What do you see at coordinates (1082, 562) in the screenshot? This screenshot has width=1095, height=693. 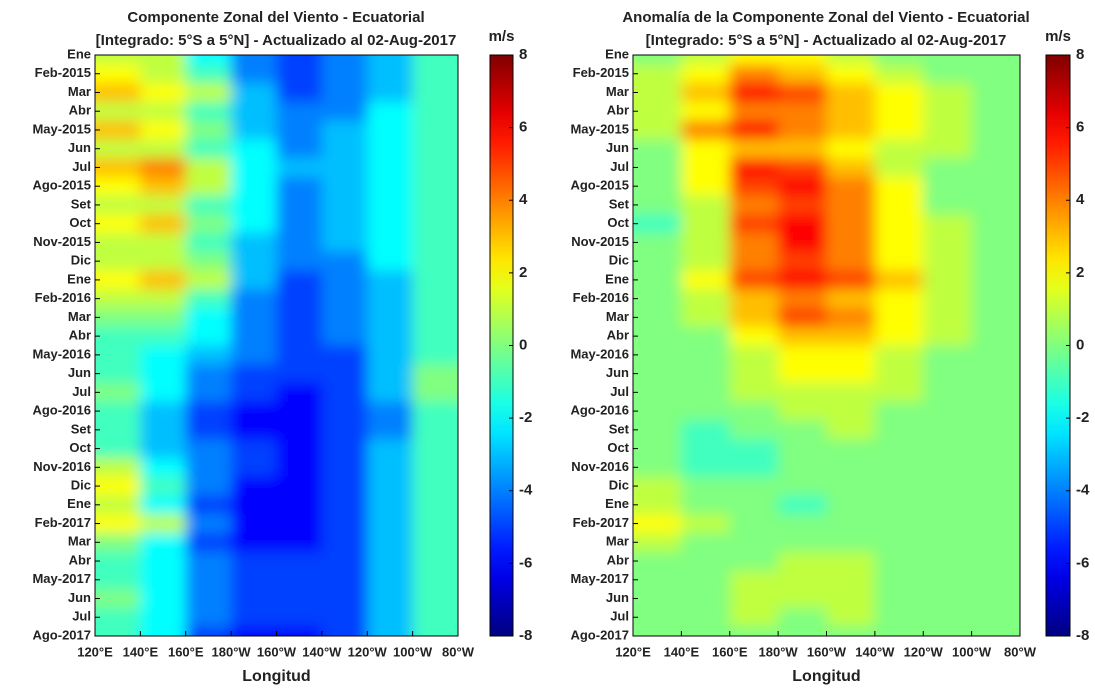 I see `colorbar-tick-label: -6` at bounding box center [1082, 562].